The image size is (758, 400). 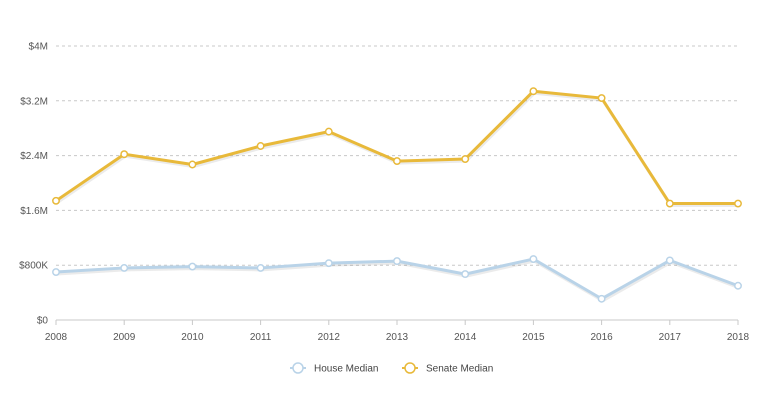 What do you see at coordinates (34, 156) in the screenshot?
I see `y-tick-label: $2.4M` at bounding box center [34, 156].